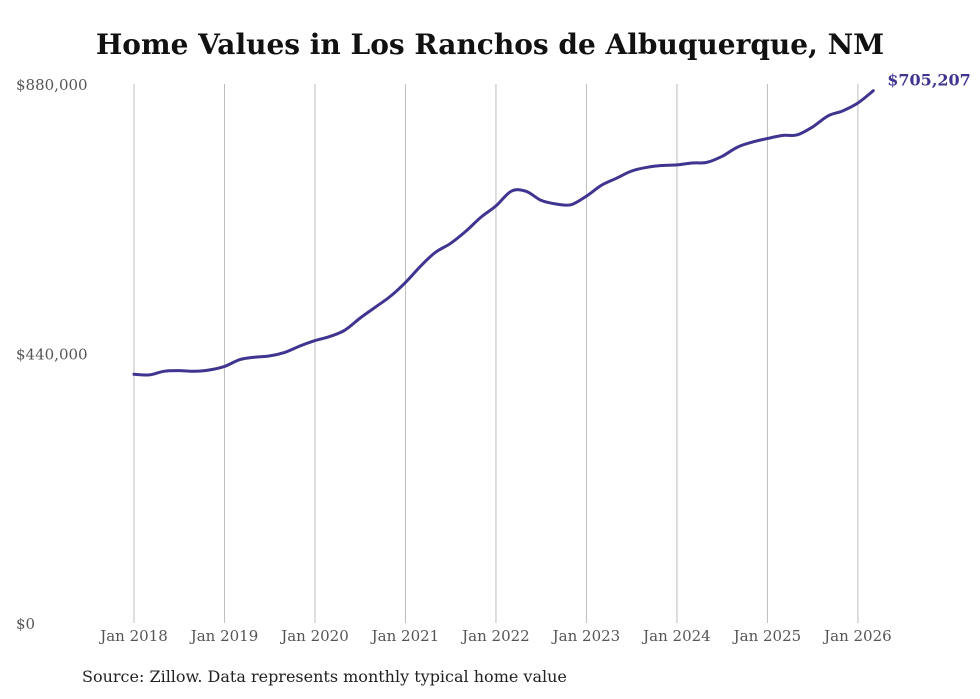 The height and width of the screenshot is (699, 980). Describe the element at coordinates (314, 636) in the screenshot. I see `x-tick-label: Jan 2020` at that location.